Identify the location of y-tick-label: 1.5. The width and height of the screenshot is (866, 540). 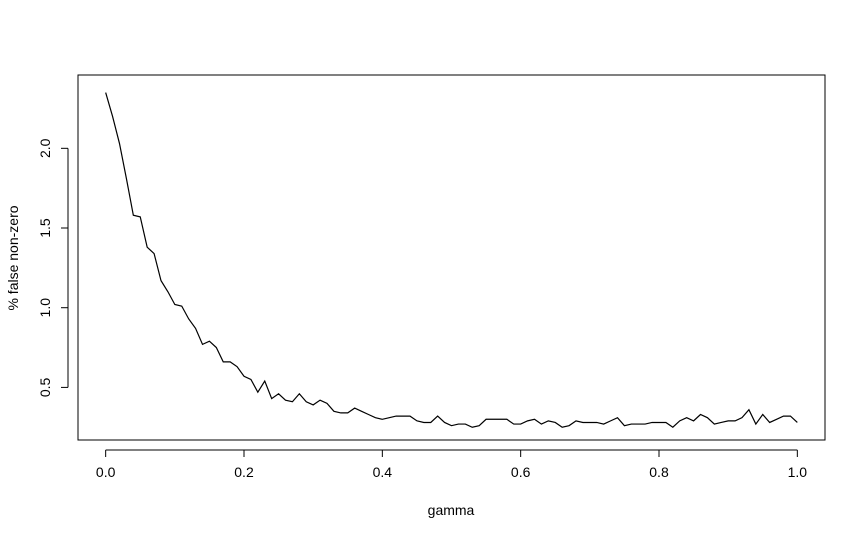
(45, 228).